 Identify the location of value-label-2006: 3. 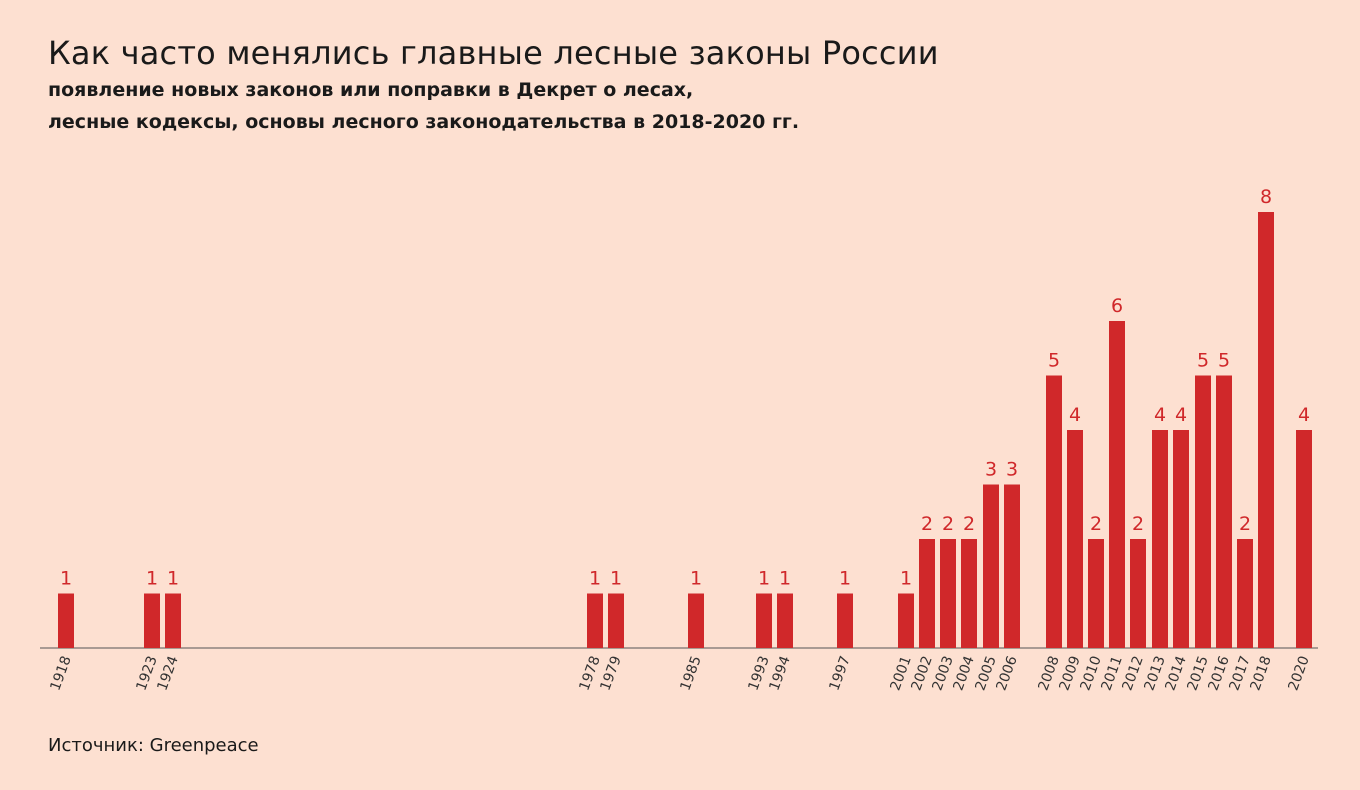
(1012, 470).